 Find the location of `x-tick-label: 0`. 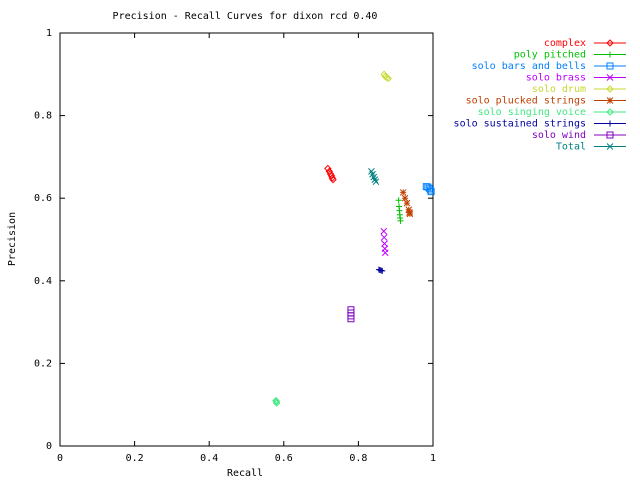

x-tick-label: 0 is located at coordinates (60, 458).